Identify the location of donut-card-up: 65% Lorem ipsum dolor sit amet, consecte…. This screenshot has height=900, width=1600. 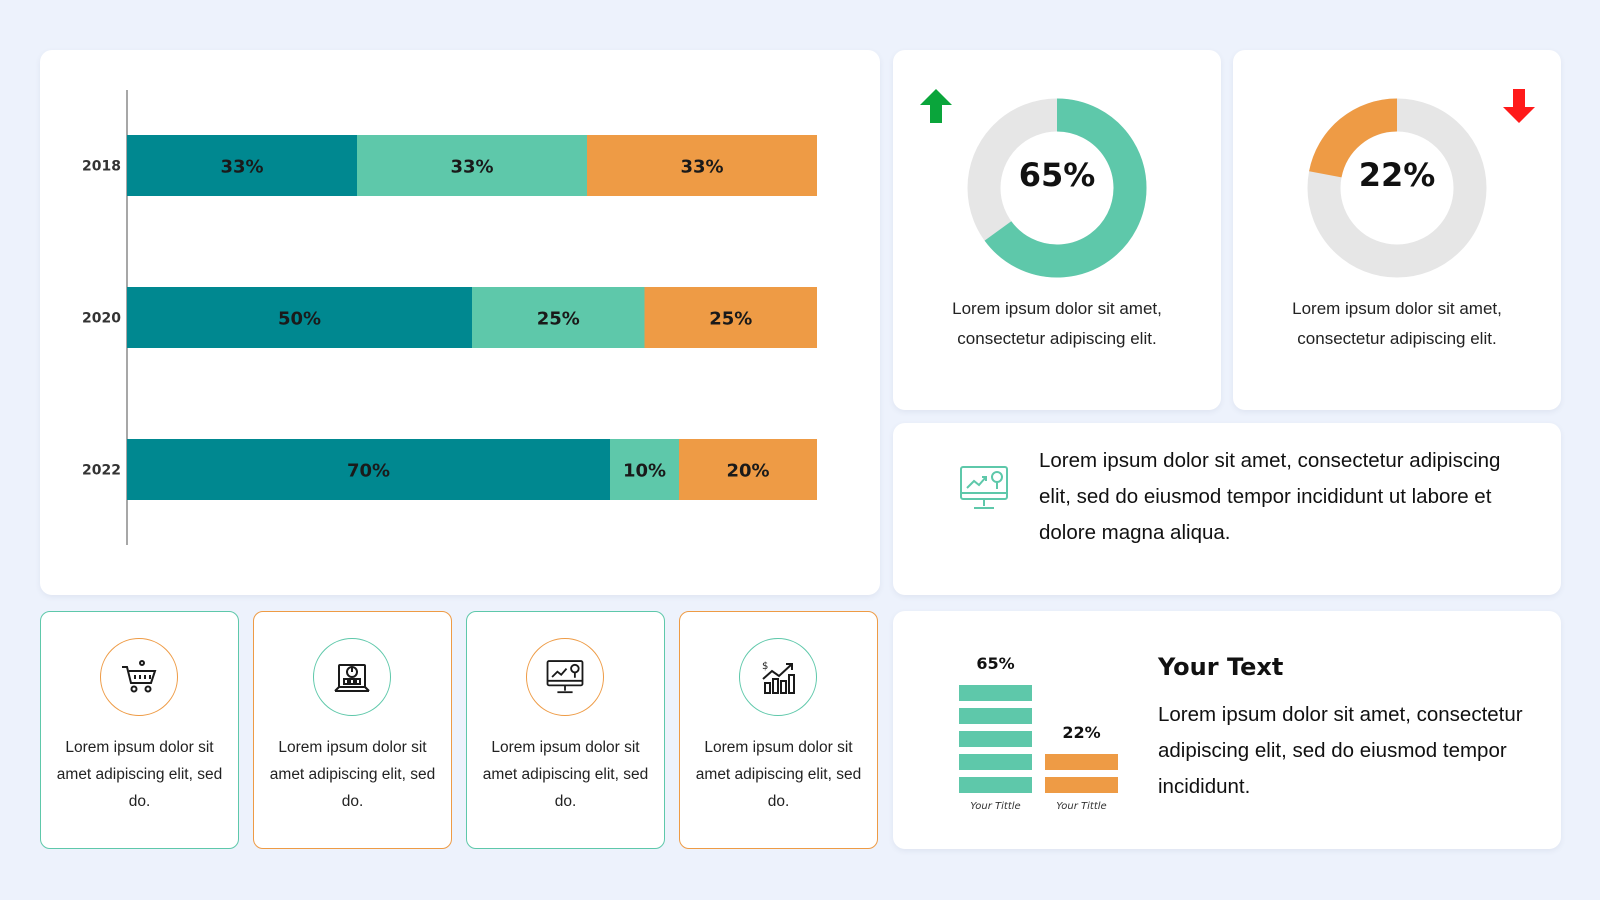
(1057, 230).